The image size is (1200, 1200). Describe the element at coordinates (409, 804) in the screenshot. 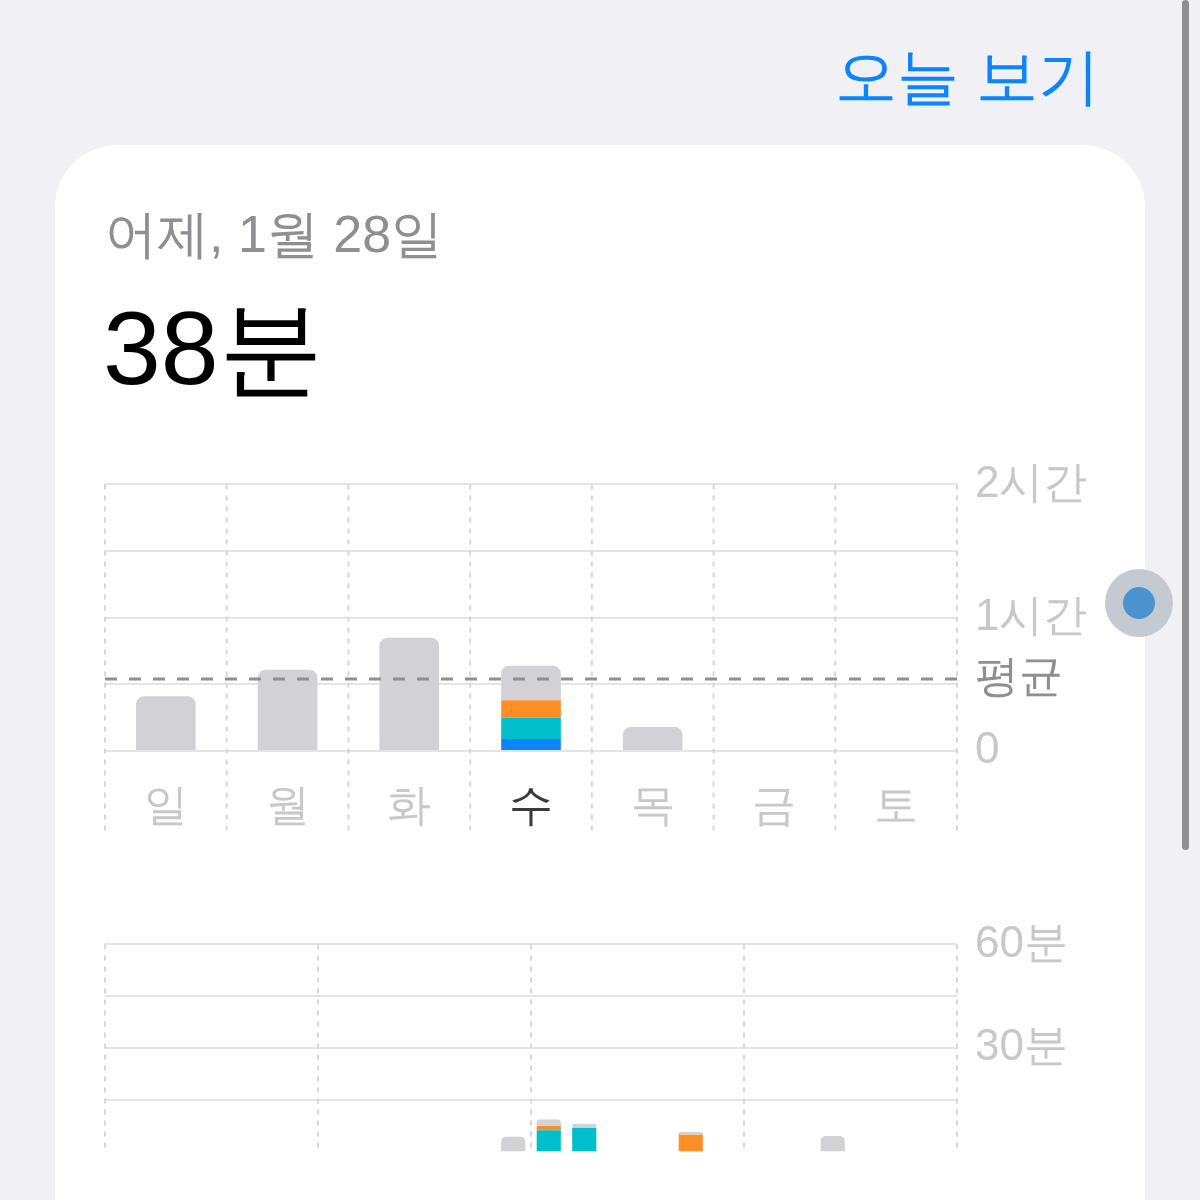

I see `x-tick-label: 화` at that location.